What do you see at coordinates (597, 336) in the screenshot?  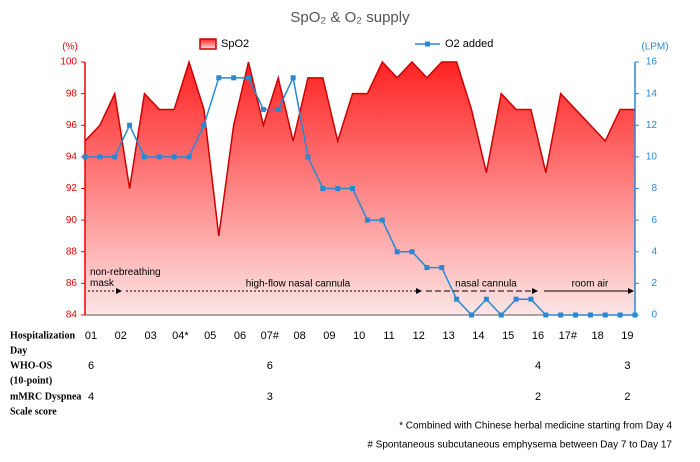 I see `x-tick-label: 18` at bounding box center [597, 336].